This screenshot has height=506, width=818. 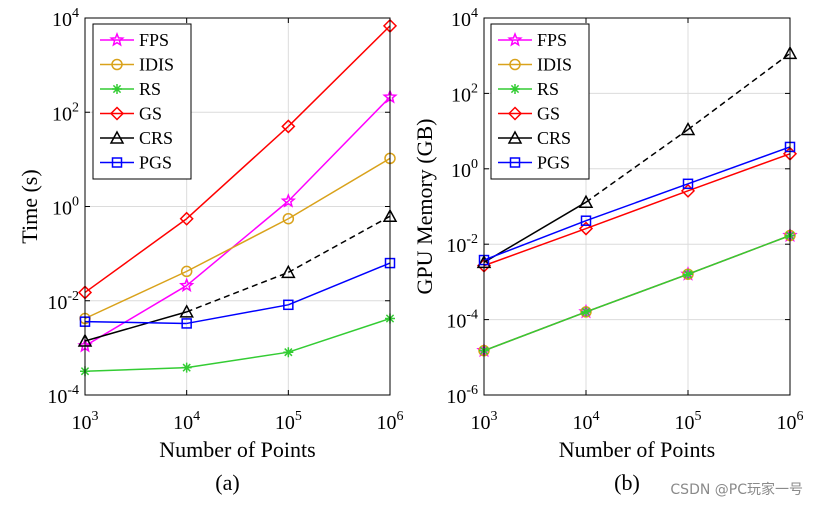 I want to click on series-pgs, so click(x=237, y=293).